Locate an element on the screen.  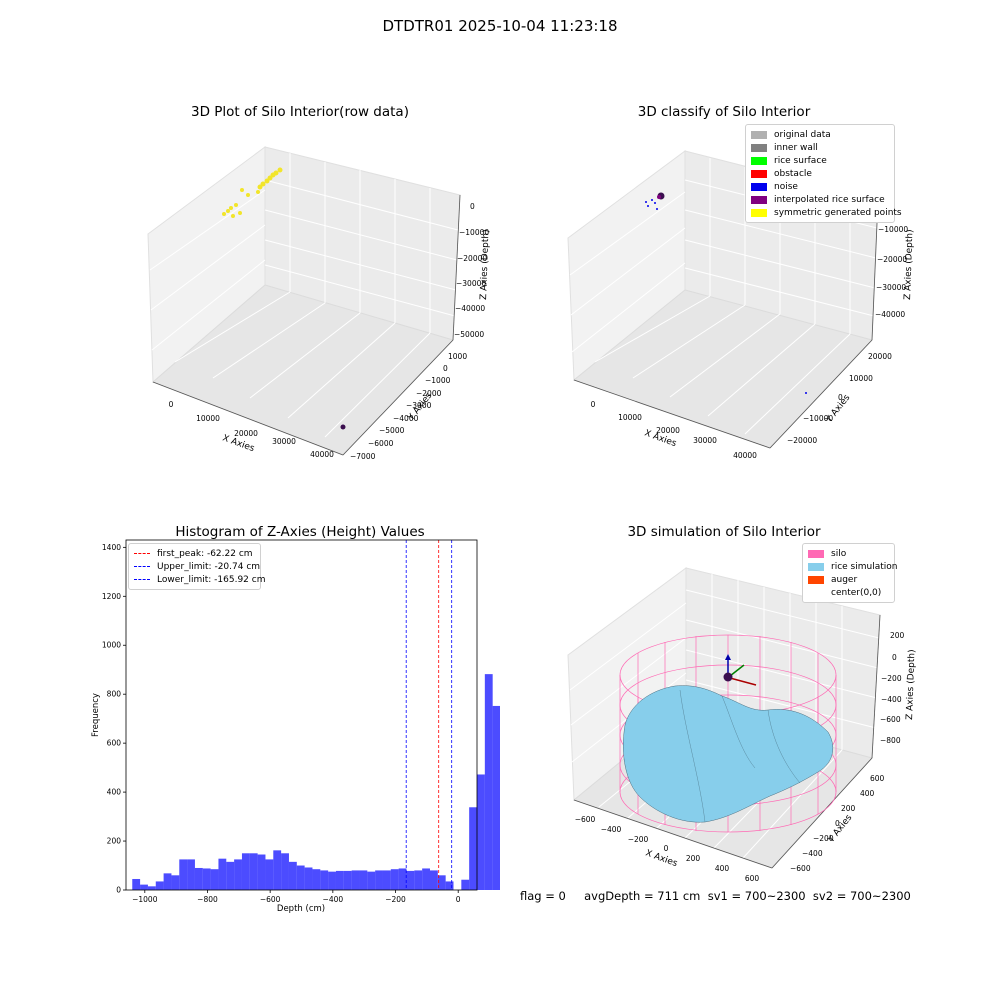
legend-entry-symmetric-generated-points: symmetric generated points is located at coordinates (826, 212).